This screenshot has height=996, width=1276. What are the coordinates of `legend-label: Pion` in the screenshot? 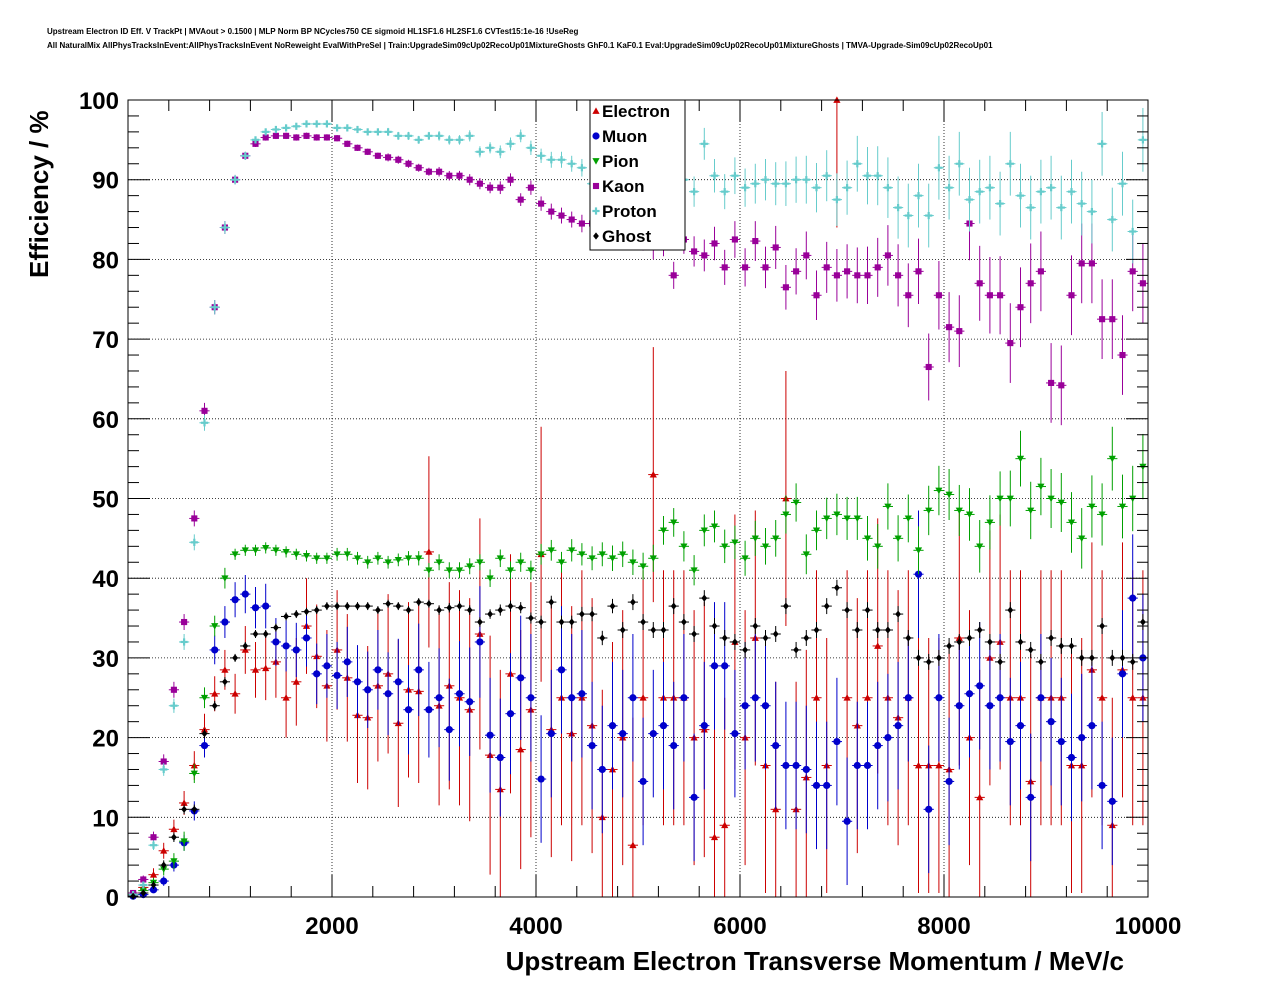 It's located at (620, 161).